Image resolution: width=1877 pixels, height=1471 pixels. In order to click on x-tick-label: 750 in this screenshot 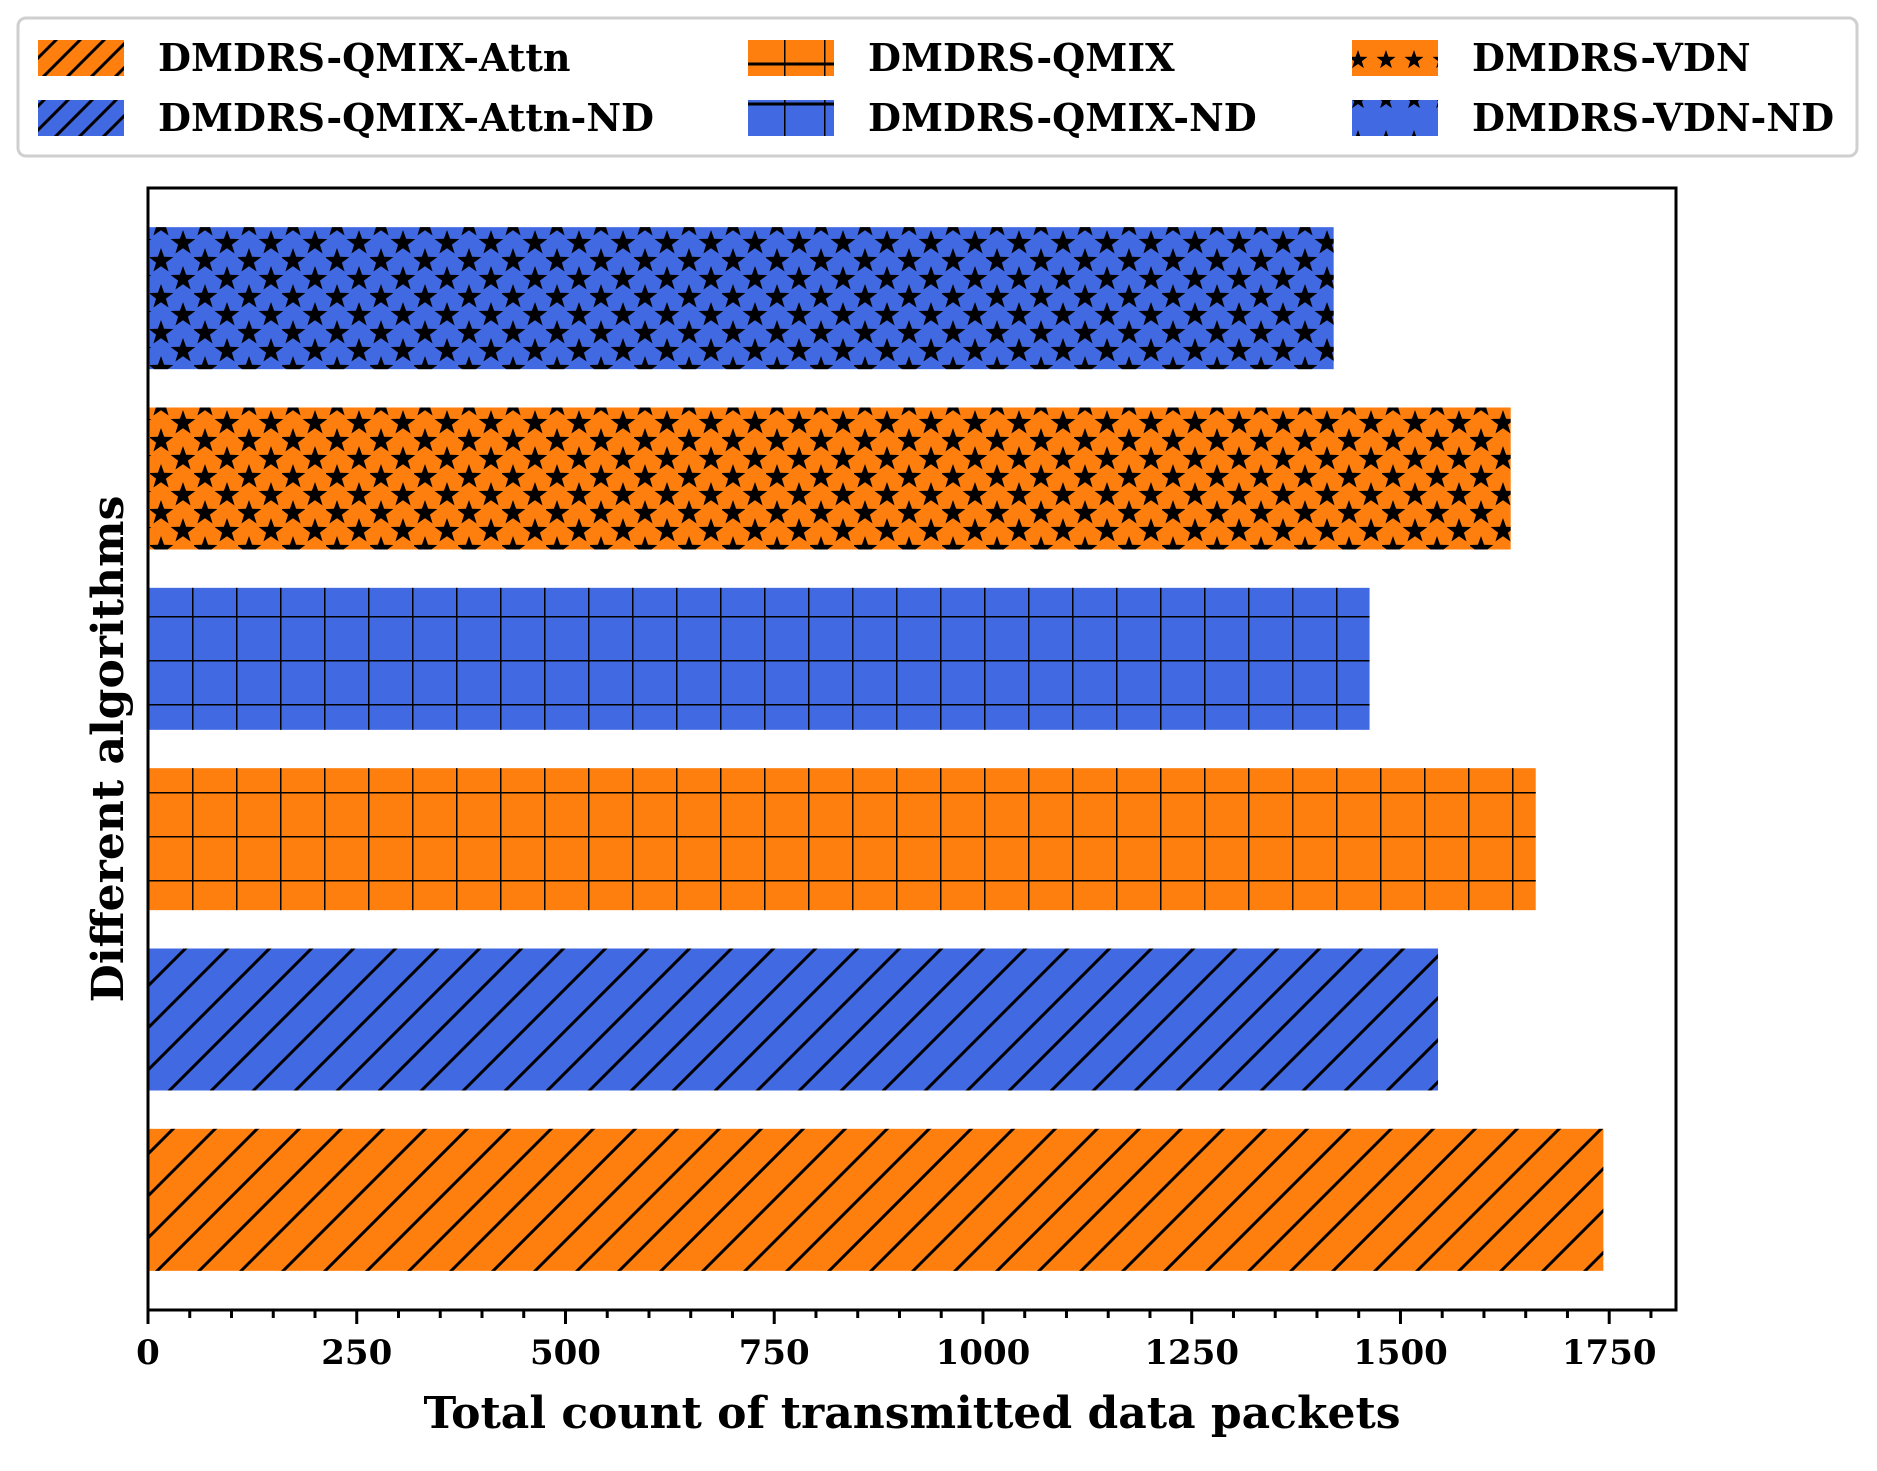, I will do `click(774, 1353)`.